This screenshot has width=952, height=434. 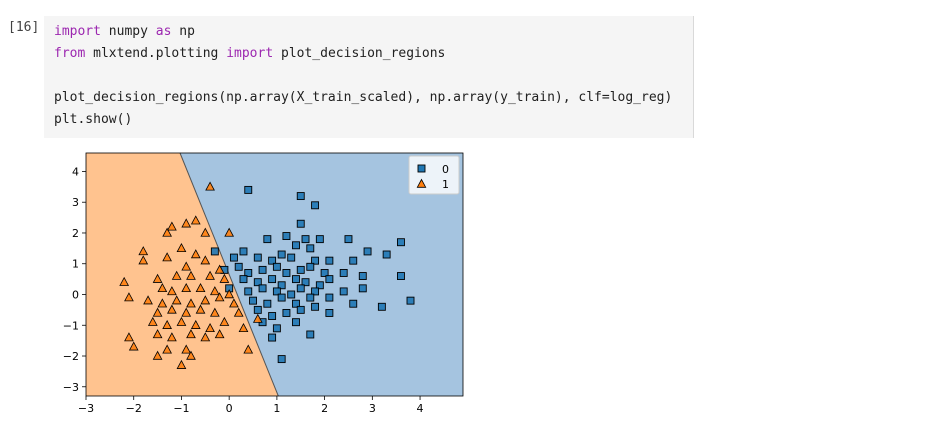 I want to click on code-text: plot_decision_regions, so click(x=359, y=53).